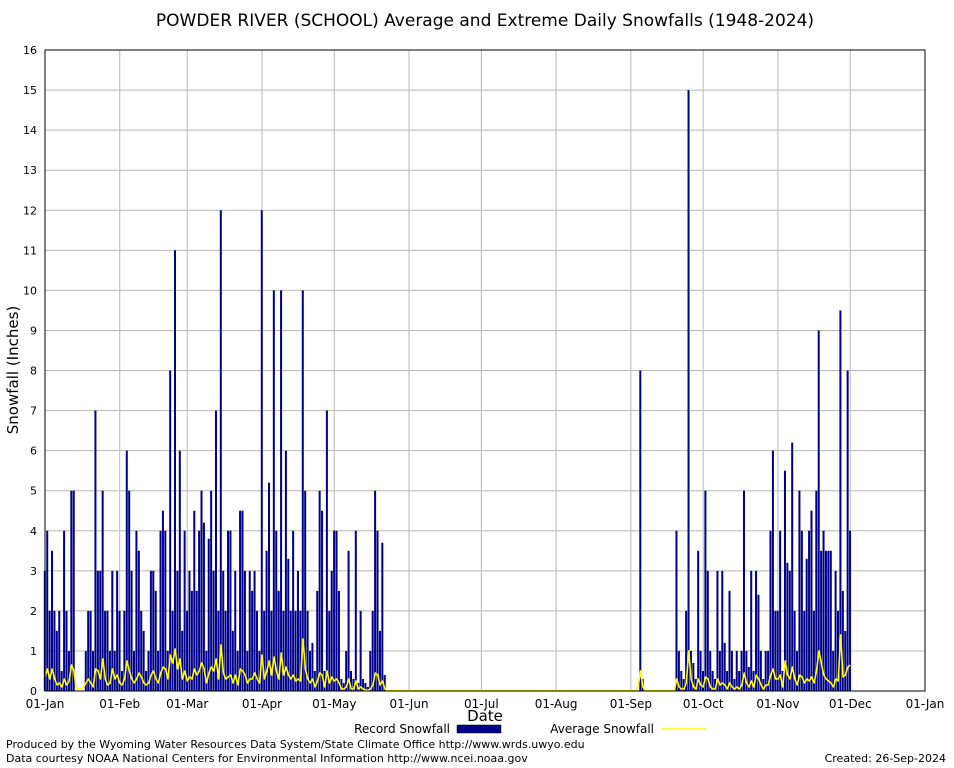 This screenshot has height=768, width=954. I want to click on y-tick-label: 12, so click(30, 210).